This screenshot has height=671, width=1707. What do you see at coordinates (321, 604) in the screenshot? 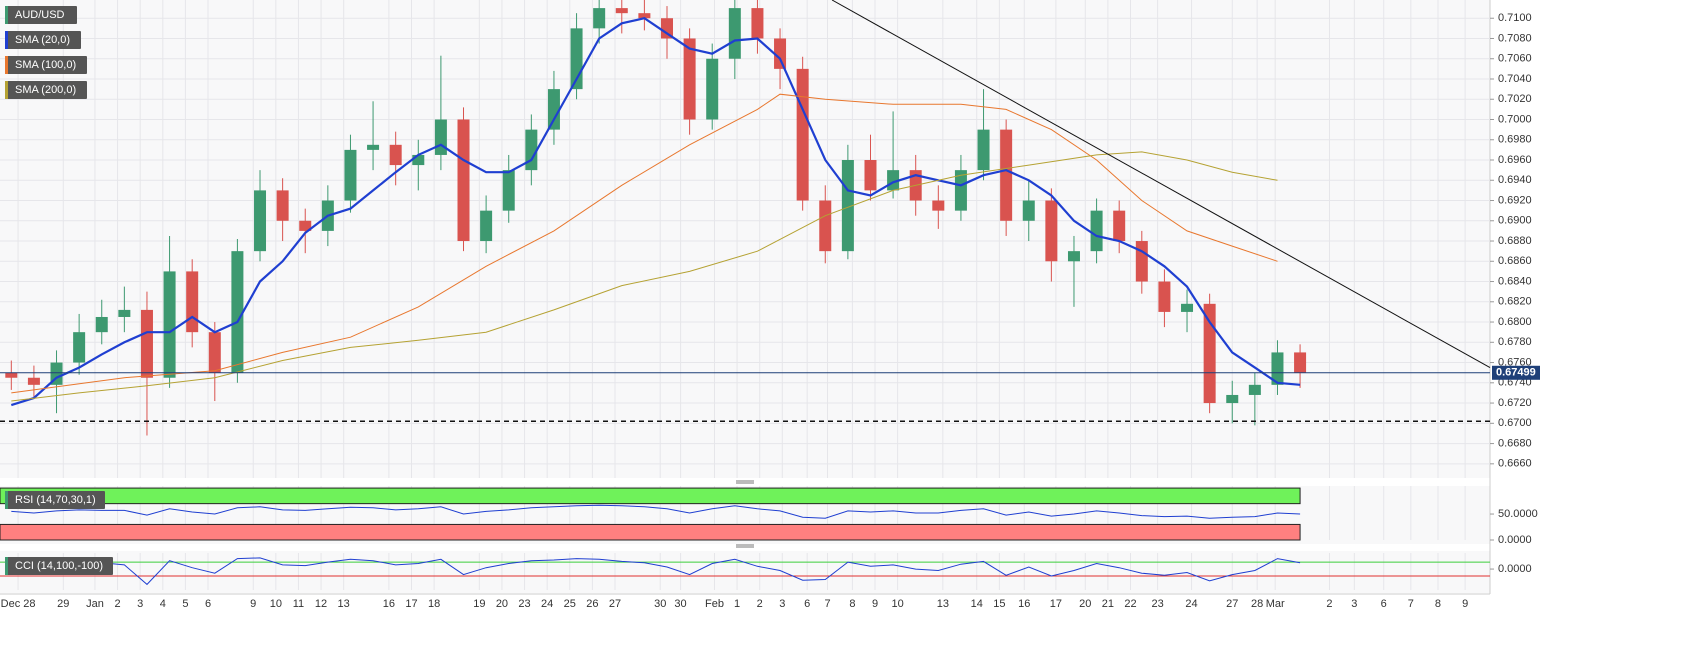
I see `x-tick-label: 12` at bounding box center [321, 604].